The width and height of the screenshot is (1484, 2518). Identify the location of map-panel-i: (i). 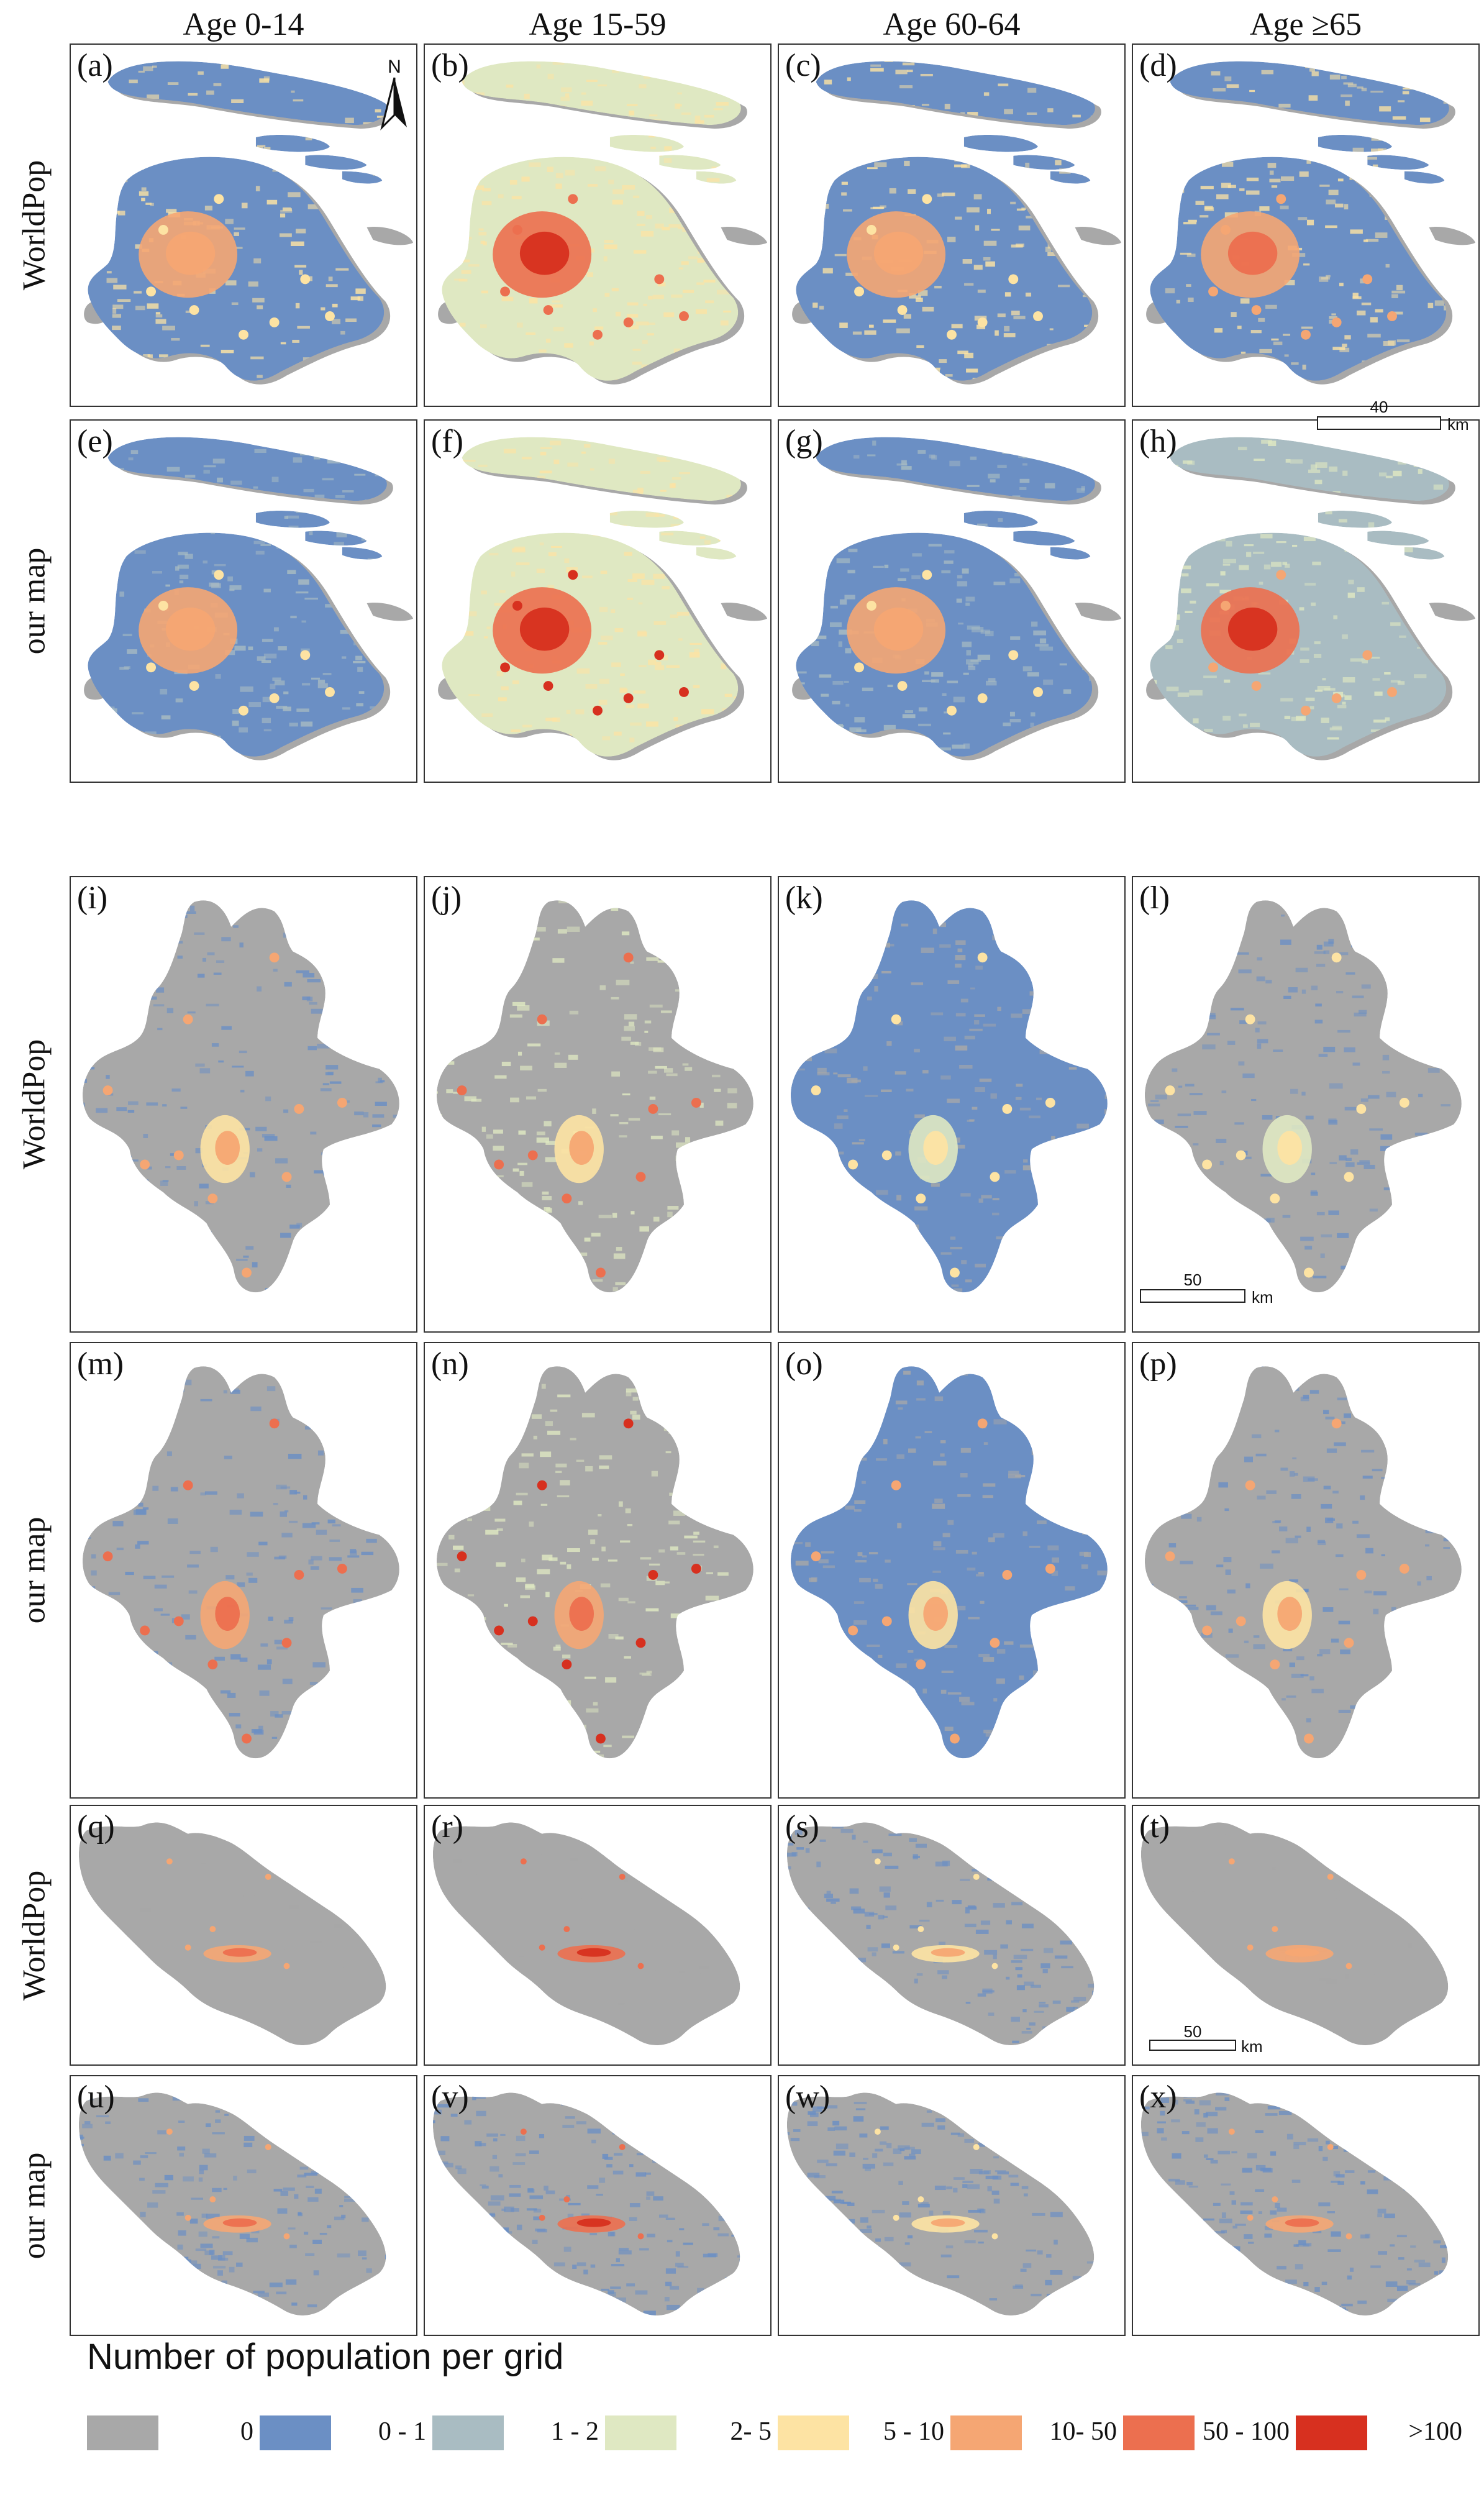
(244, 1104).